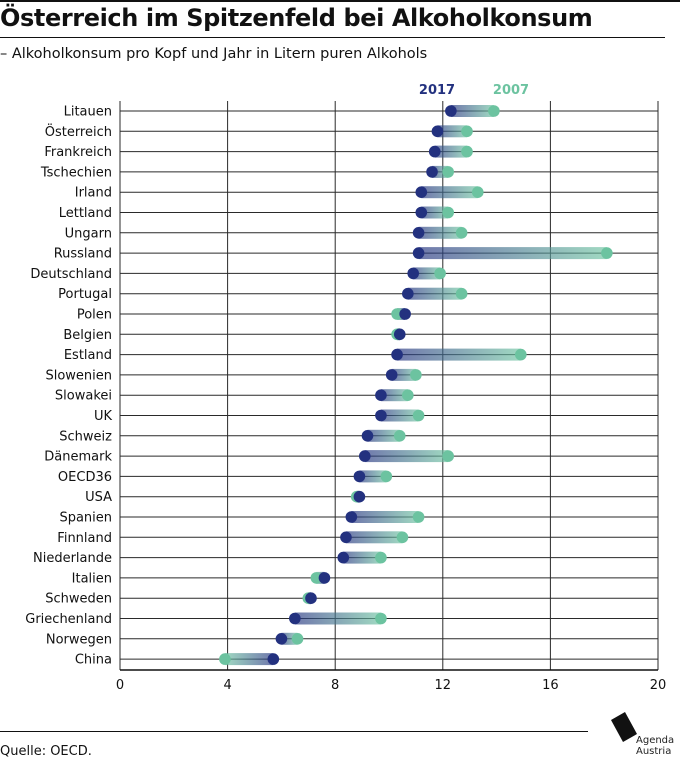  What do you see at coordinates (624, 727) in the screenshot?
I see `agenda-austria-logo-icon` at bounding box center [624, 727].